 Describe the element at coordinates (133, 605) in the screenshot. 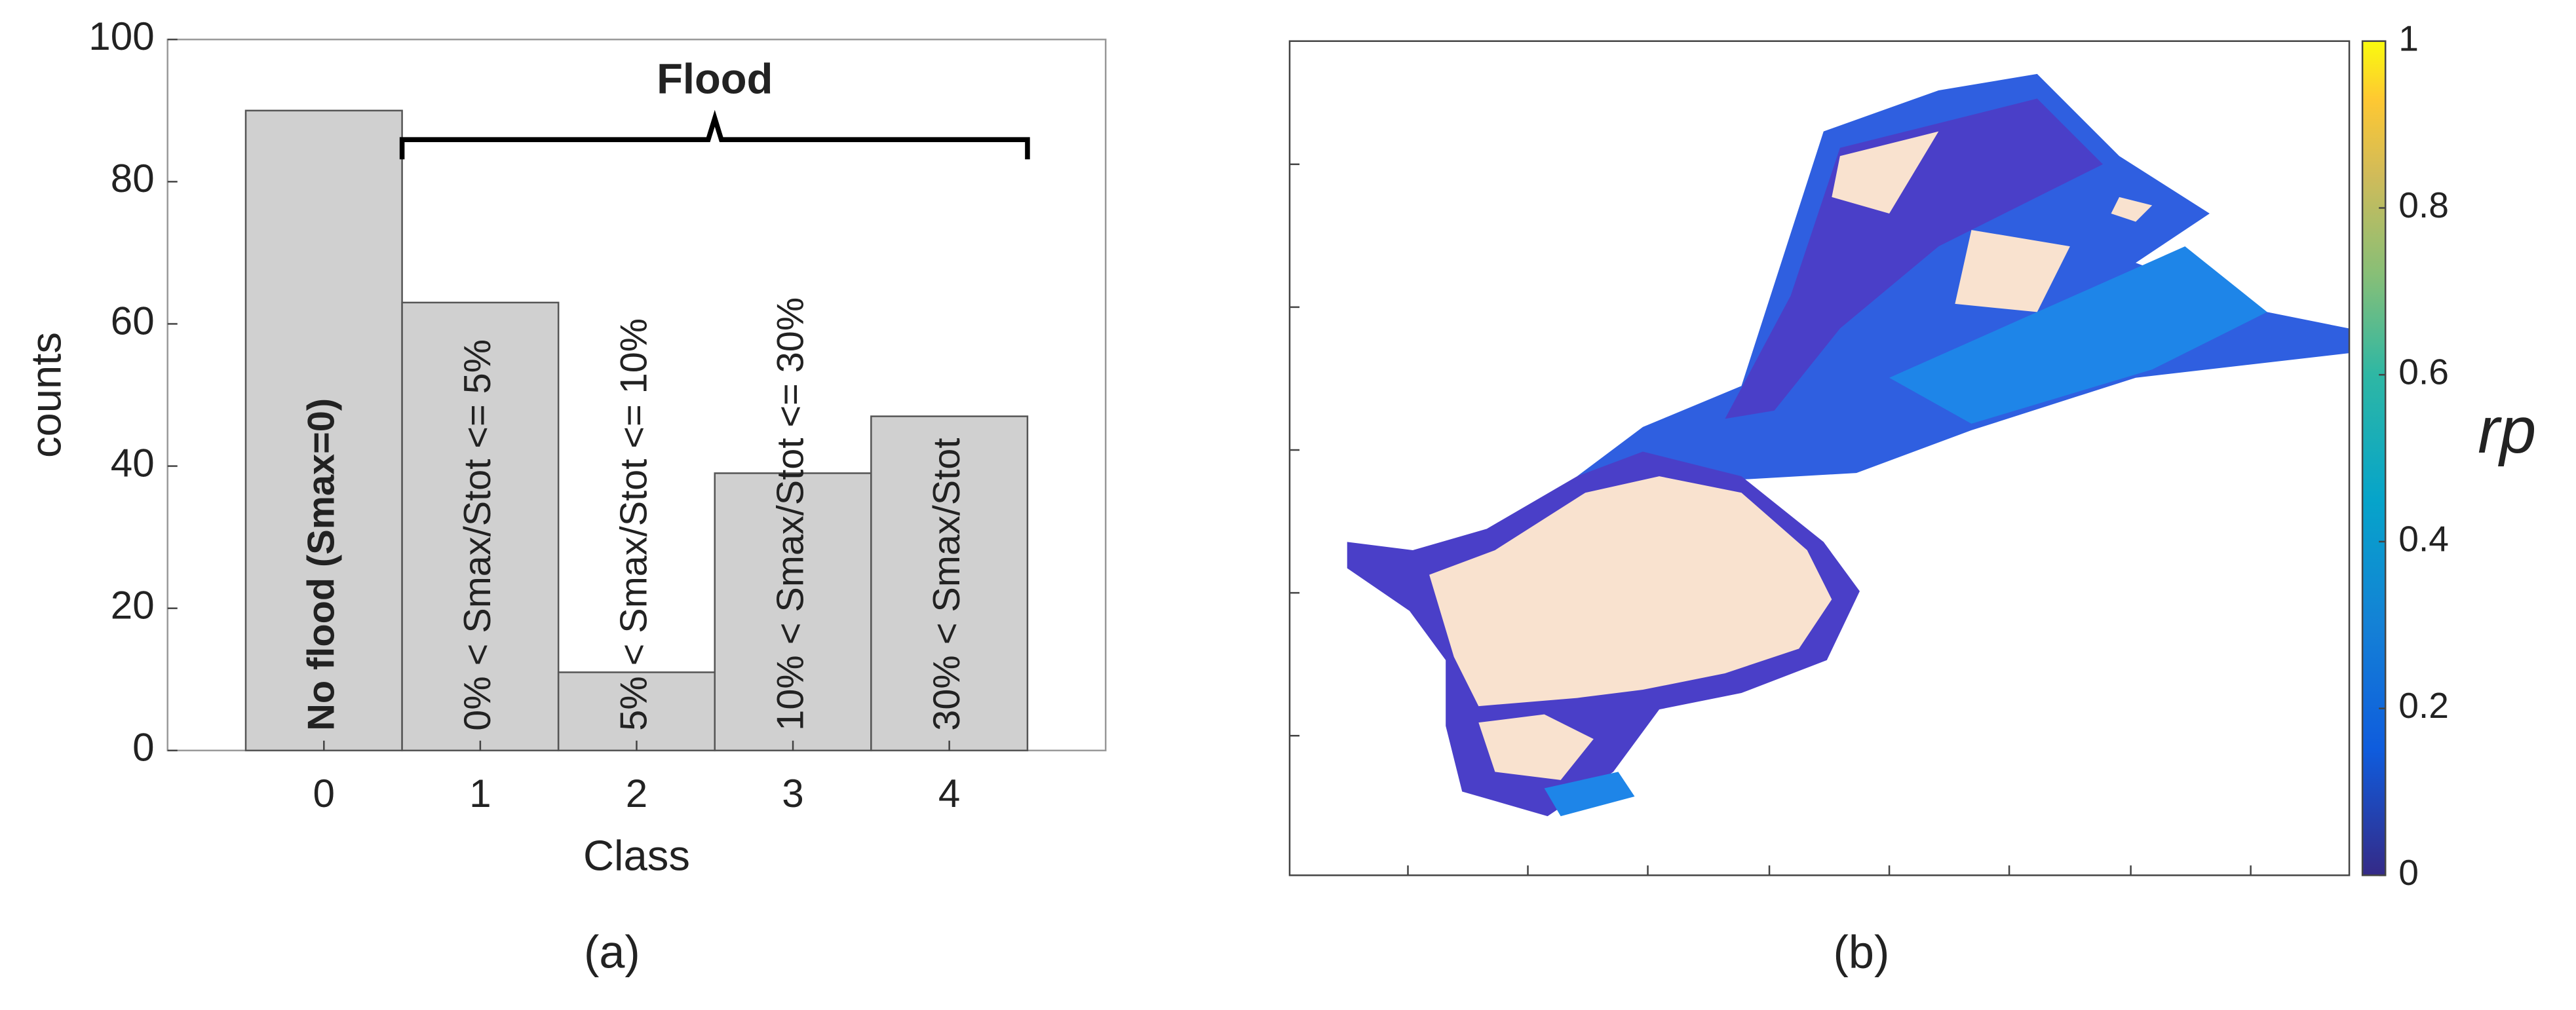

I see `y-tick-label: 20` at that location.